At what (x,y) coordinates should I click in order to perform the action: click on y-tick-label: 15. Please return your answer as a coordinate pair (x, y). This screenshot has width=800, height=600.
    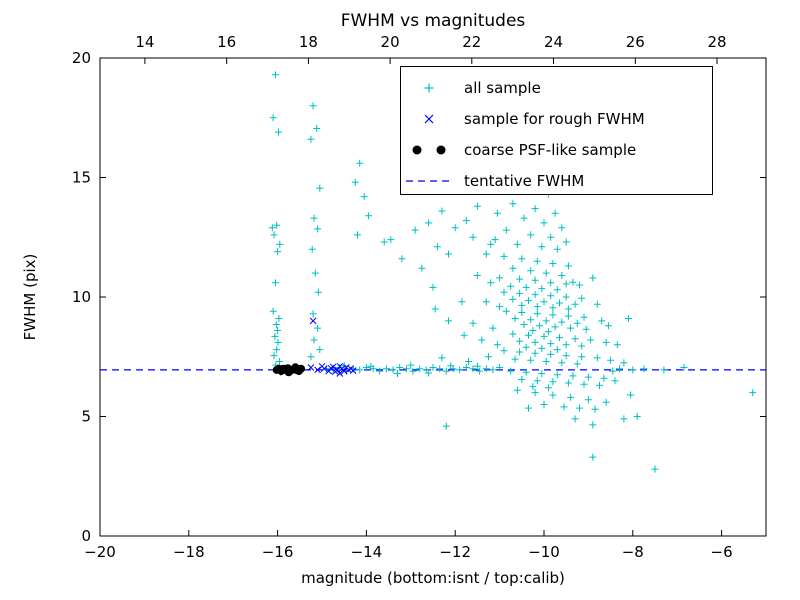
    Looking at the image, I should click on (81, 178).